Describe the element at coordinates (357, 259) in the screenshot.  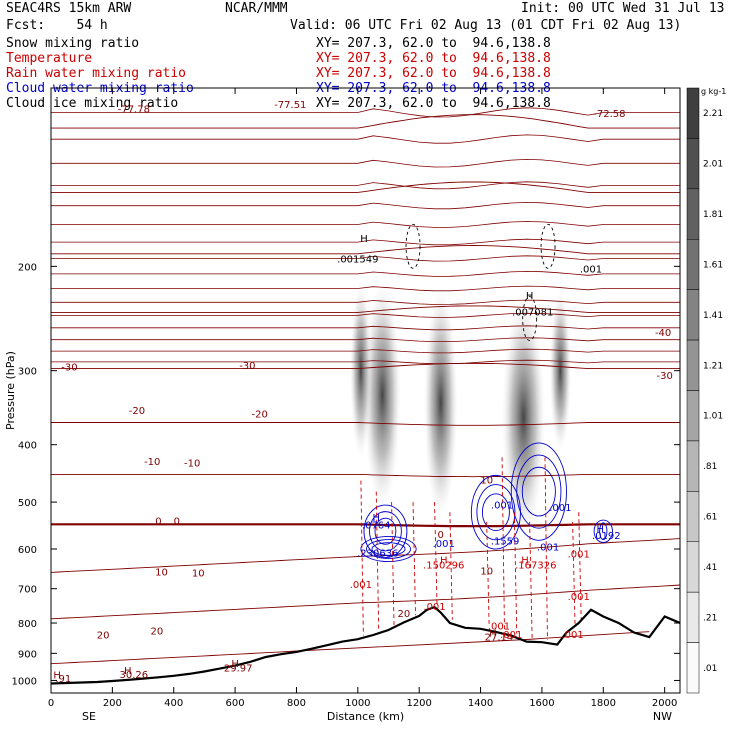
I see `chart-annotation: .001549` at that location.